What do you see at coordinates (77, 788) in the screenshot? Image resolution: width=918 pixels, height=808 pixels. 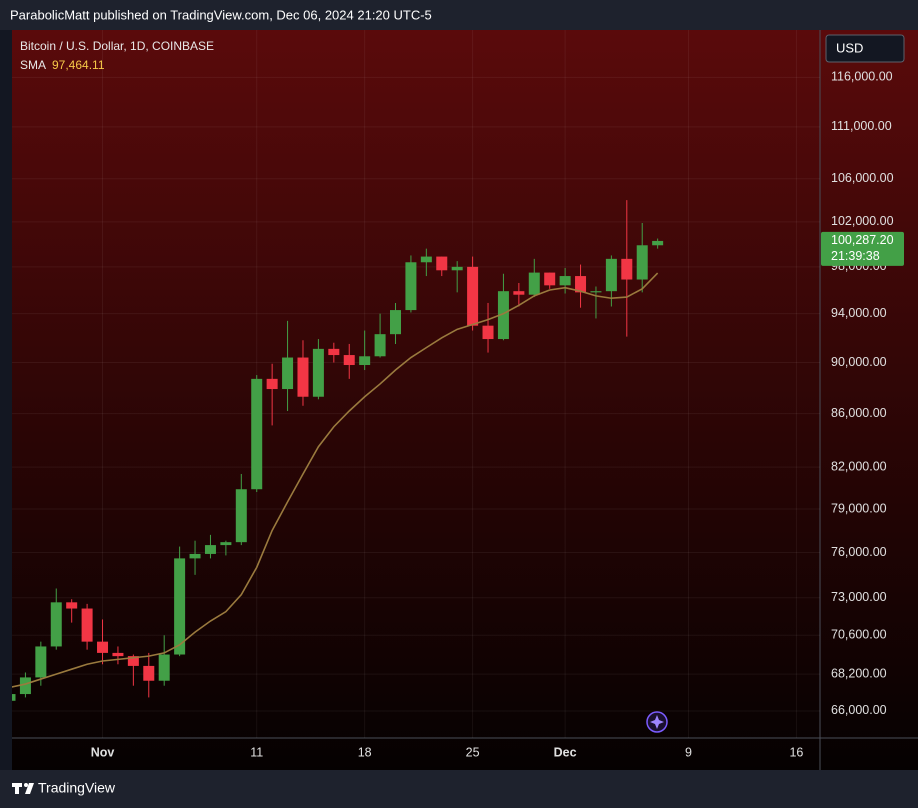 I see `footer-text: TradingView` at bounding box center [77, 788].